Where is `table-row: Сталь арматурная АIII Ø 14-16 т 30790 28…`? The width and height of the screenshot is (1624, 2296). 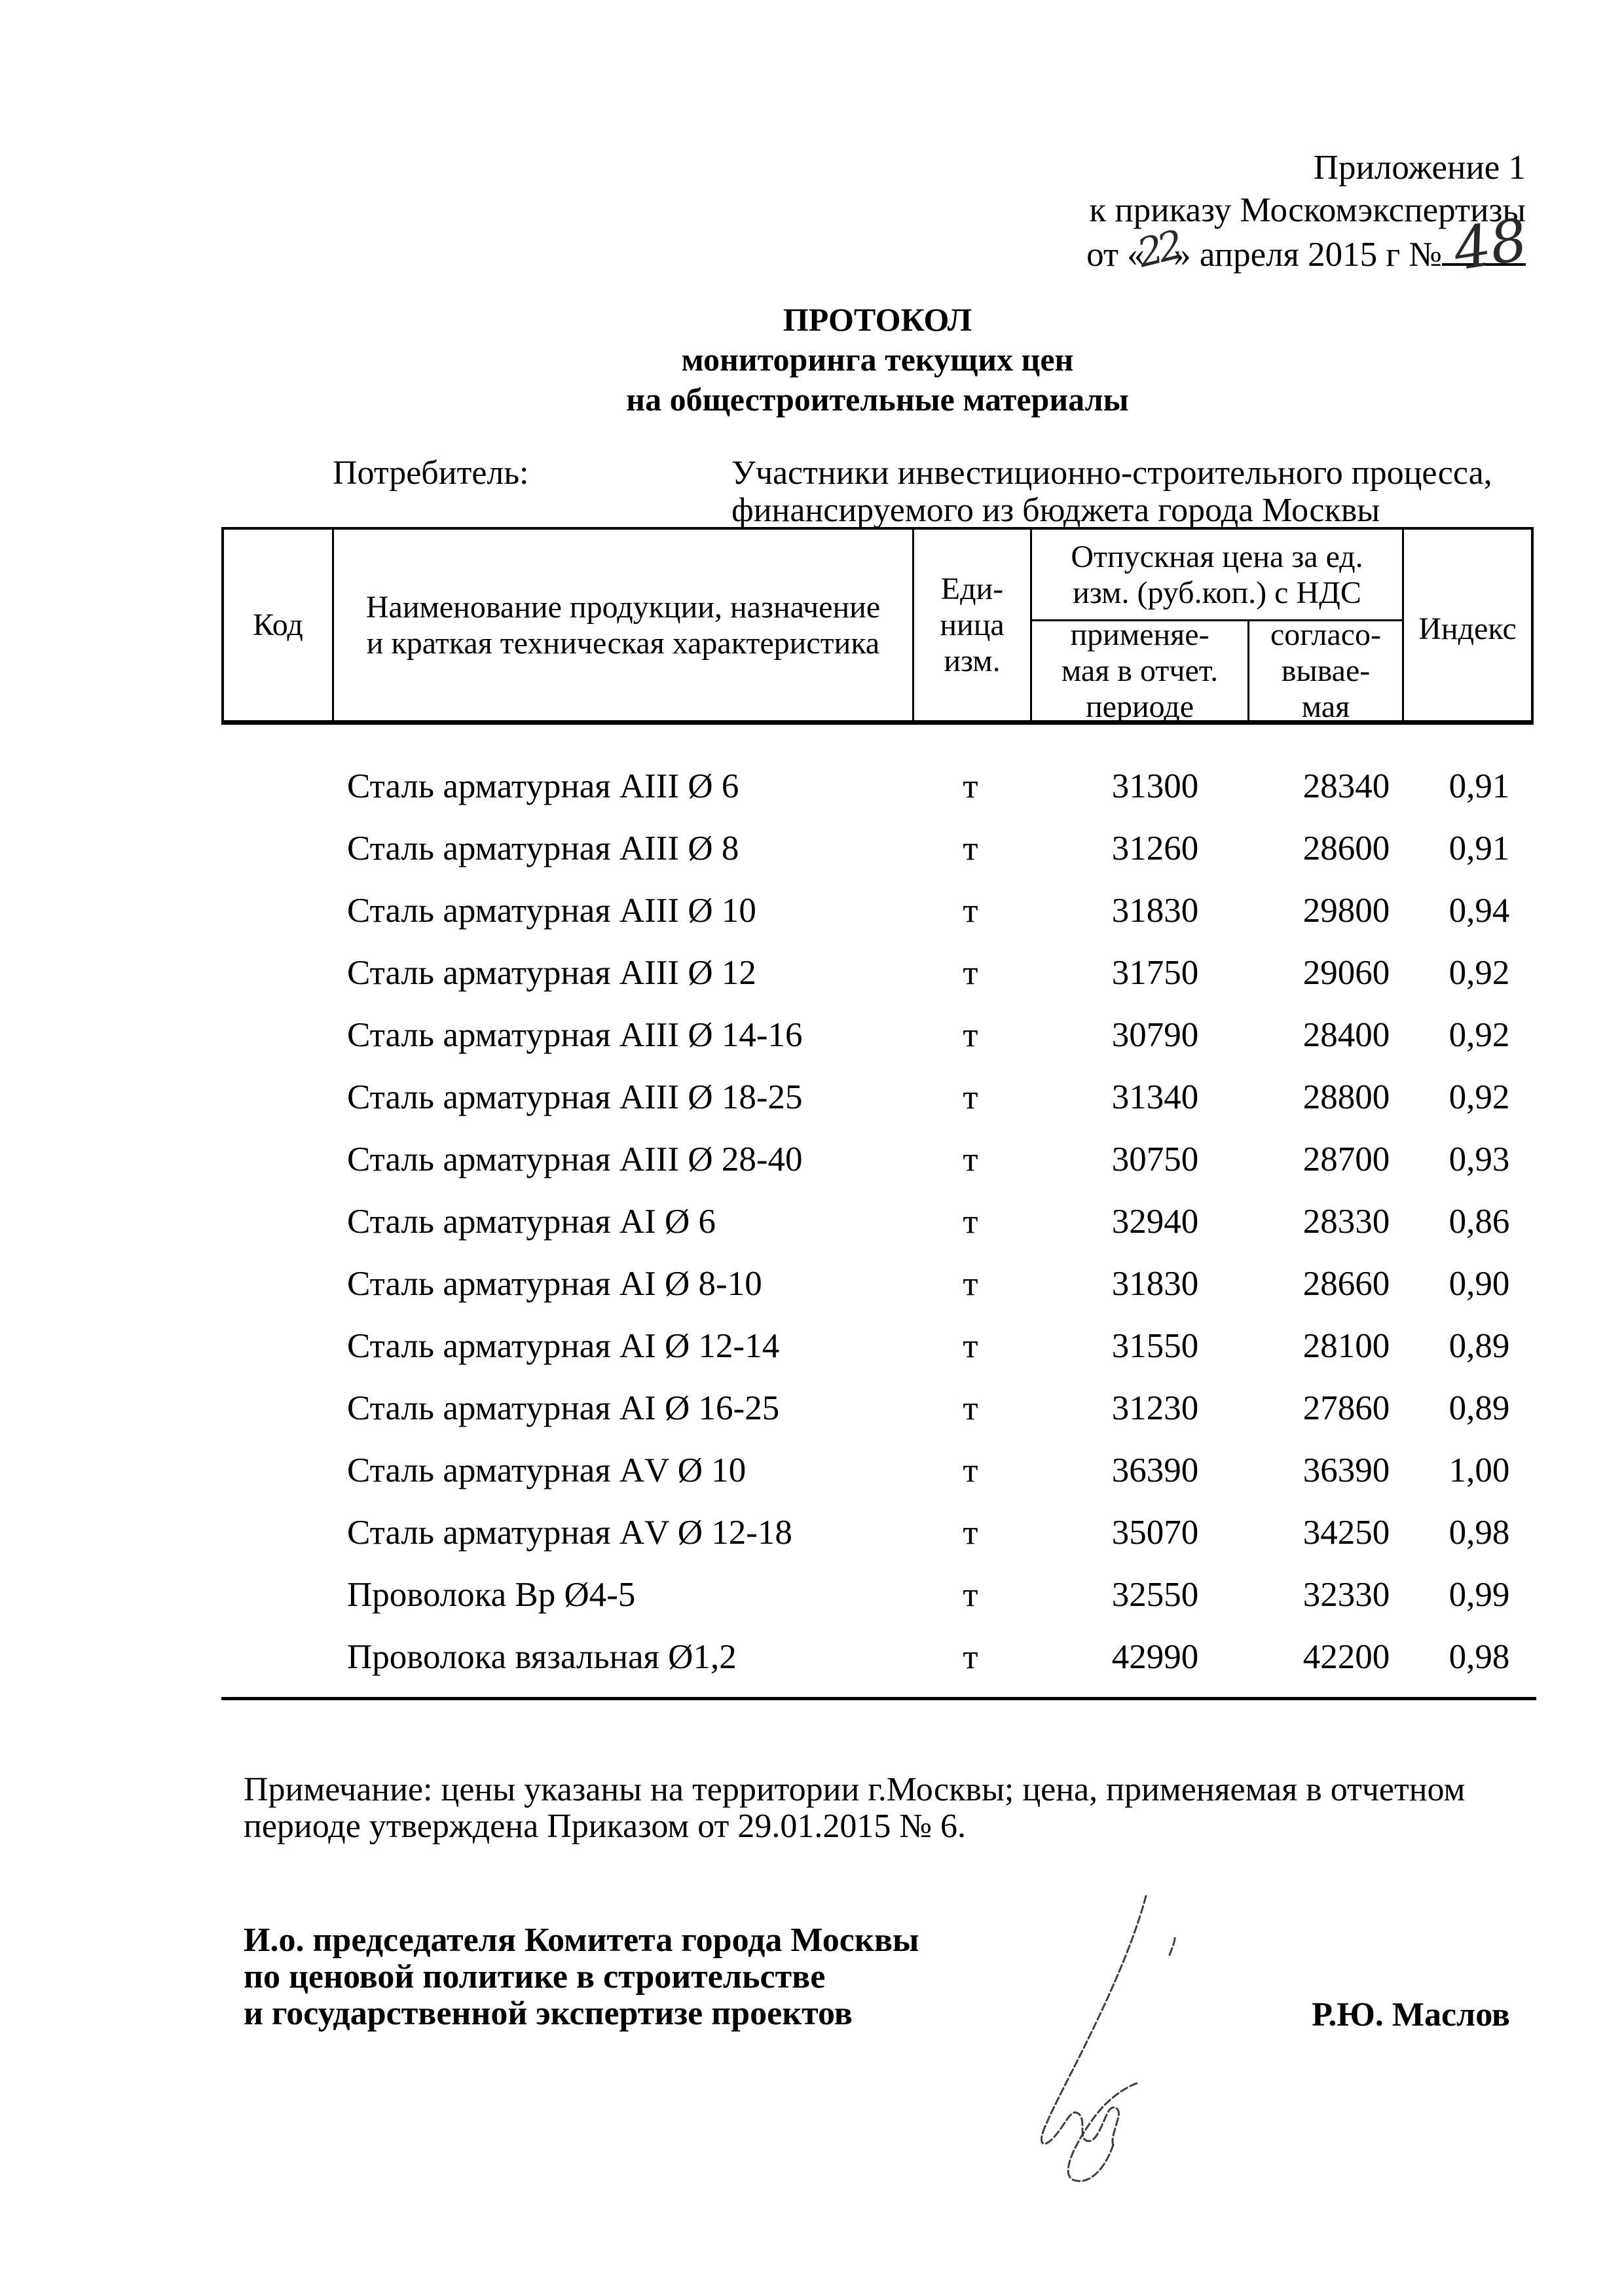
table-row: Сталь арматурная АIII Ø 14-16 т 30790 28… is located at coordinates (877, 1035).